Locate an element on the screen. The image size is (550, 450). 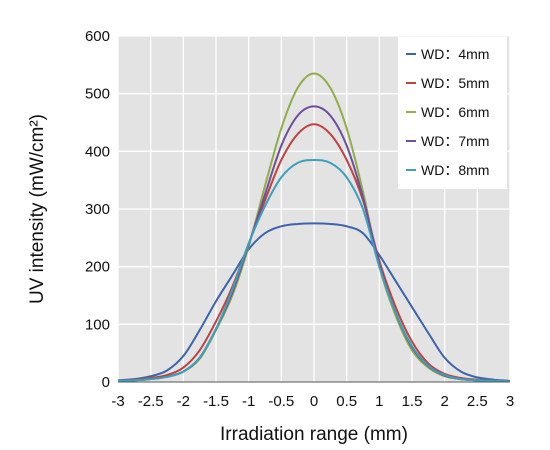
y-tick-label: 100 is located at coordinates (97, 324).